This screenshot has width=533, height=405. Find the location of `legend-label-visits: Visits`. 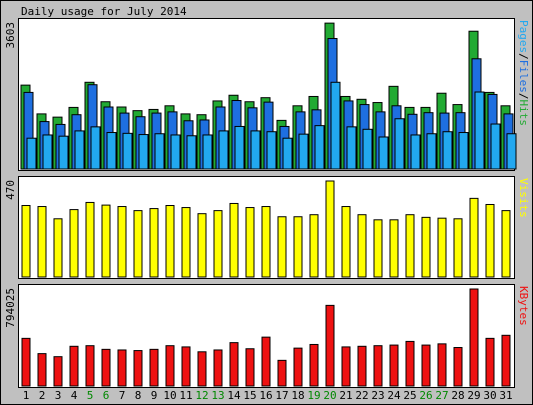

legend-label-visits: Visits is located at coordinates (523, 198).